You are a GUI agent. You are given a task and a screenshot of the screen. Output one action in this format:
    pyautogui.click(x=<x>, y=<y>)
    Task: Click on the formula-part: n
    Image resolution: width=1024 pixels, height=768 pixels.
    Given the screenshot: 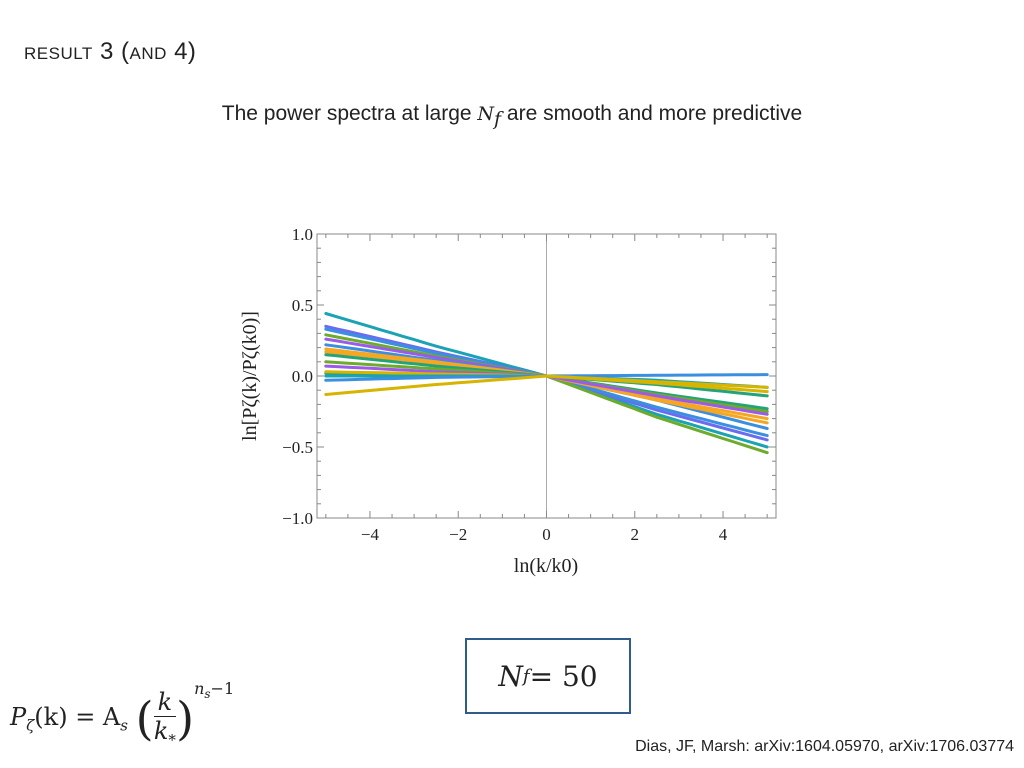 What is the action you would take?
    pyautogui.click(x=199, y=688)
    